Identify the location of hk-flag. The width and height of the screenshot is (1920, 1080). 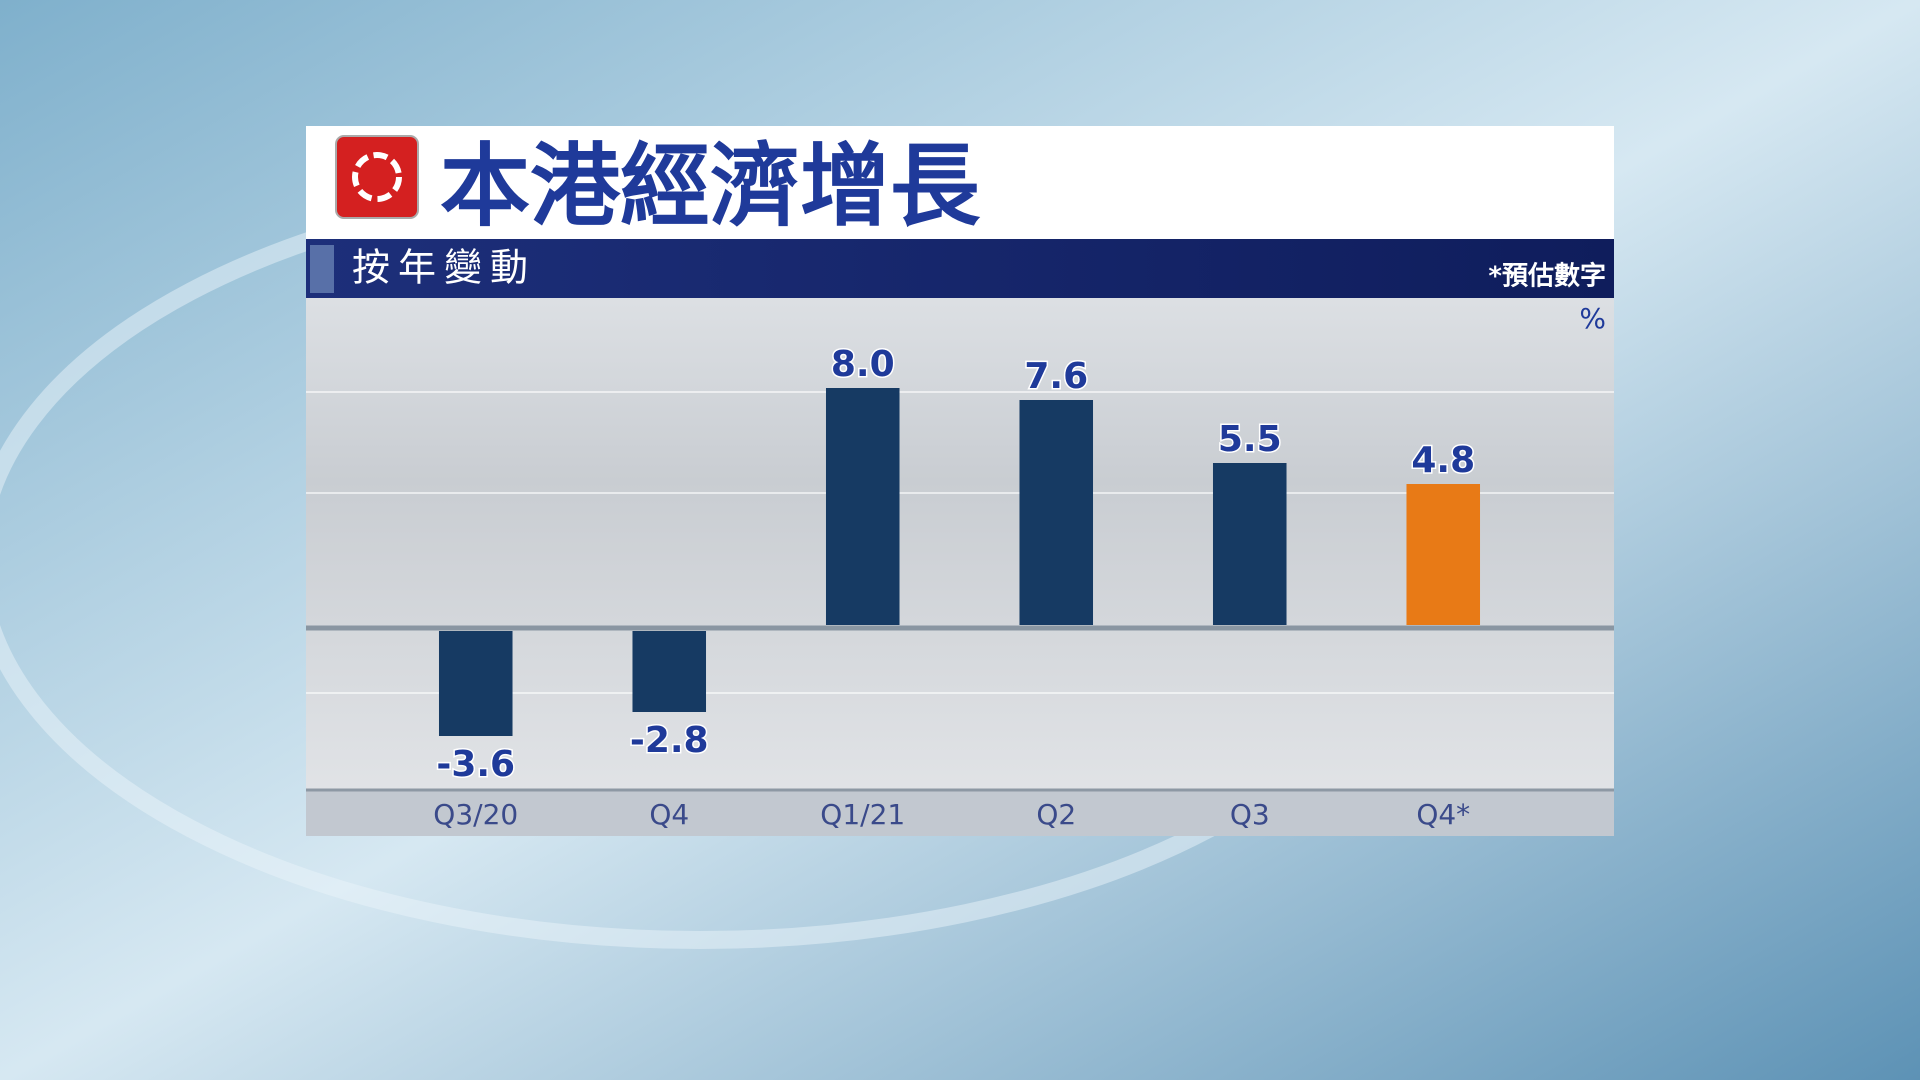
(377, 177).